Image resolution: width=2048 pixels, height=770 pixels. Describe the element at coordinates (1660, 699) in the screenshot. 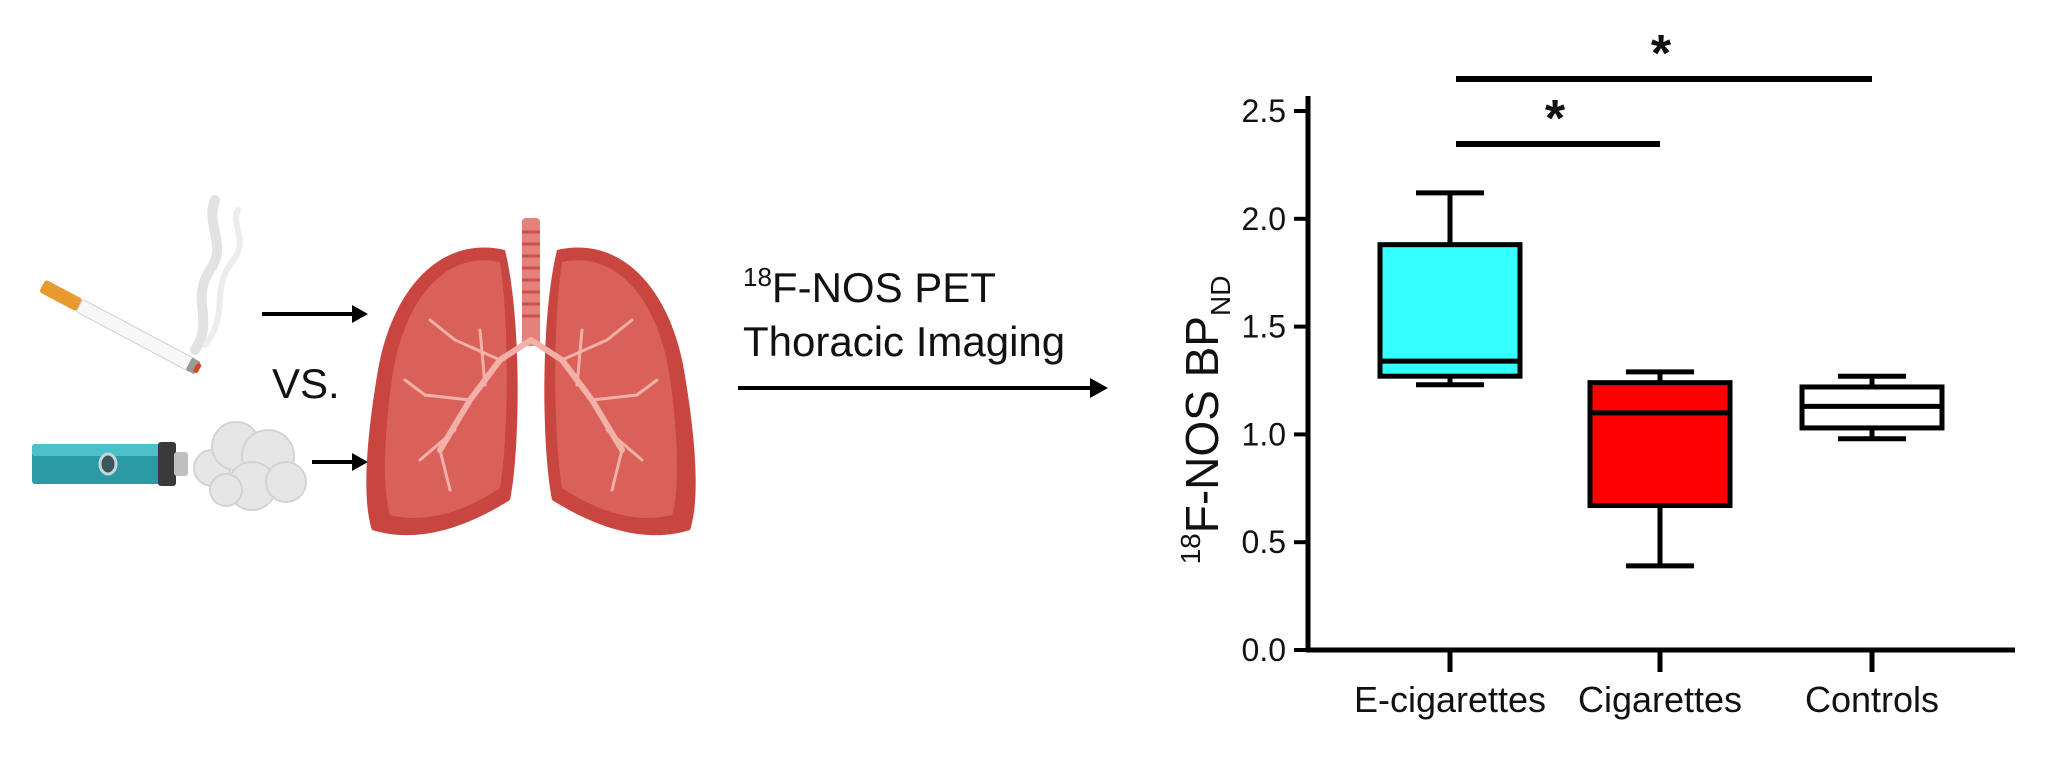

I see `x-tick-label: Cigarettes` at that location.